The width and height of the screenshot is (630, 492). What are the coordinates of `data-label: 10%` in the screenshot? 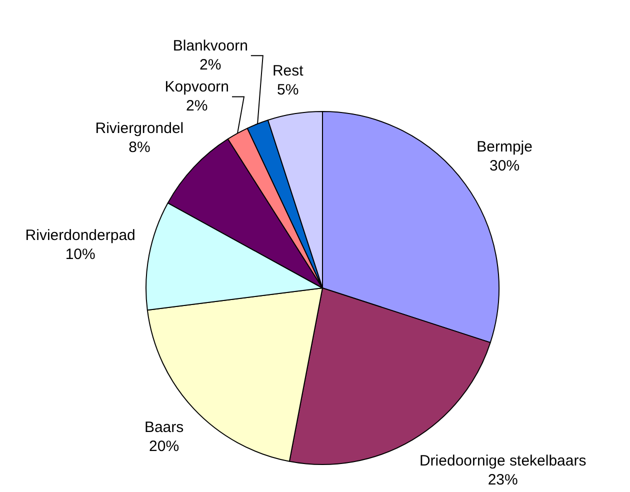 It's located at (80, 254).